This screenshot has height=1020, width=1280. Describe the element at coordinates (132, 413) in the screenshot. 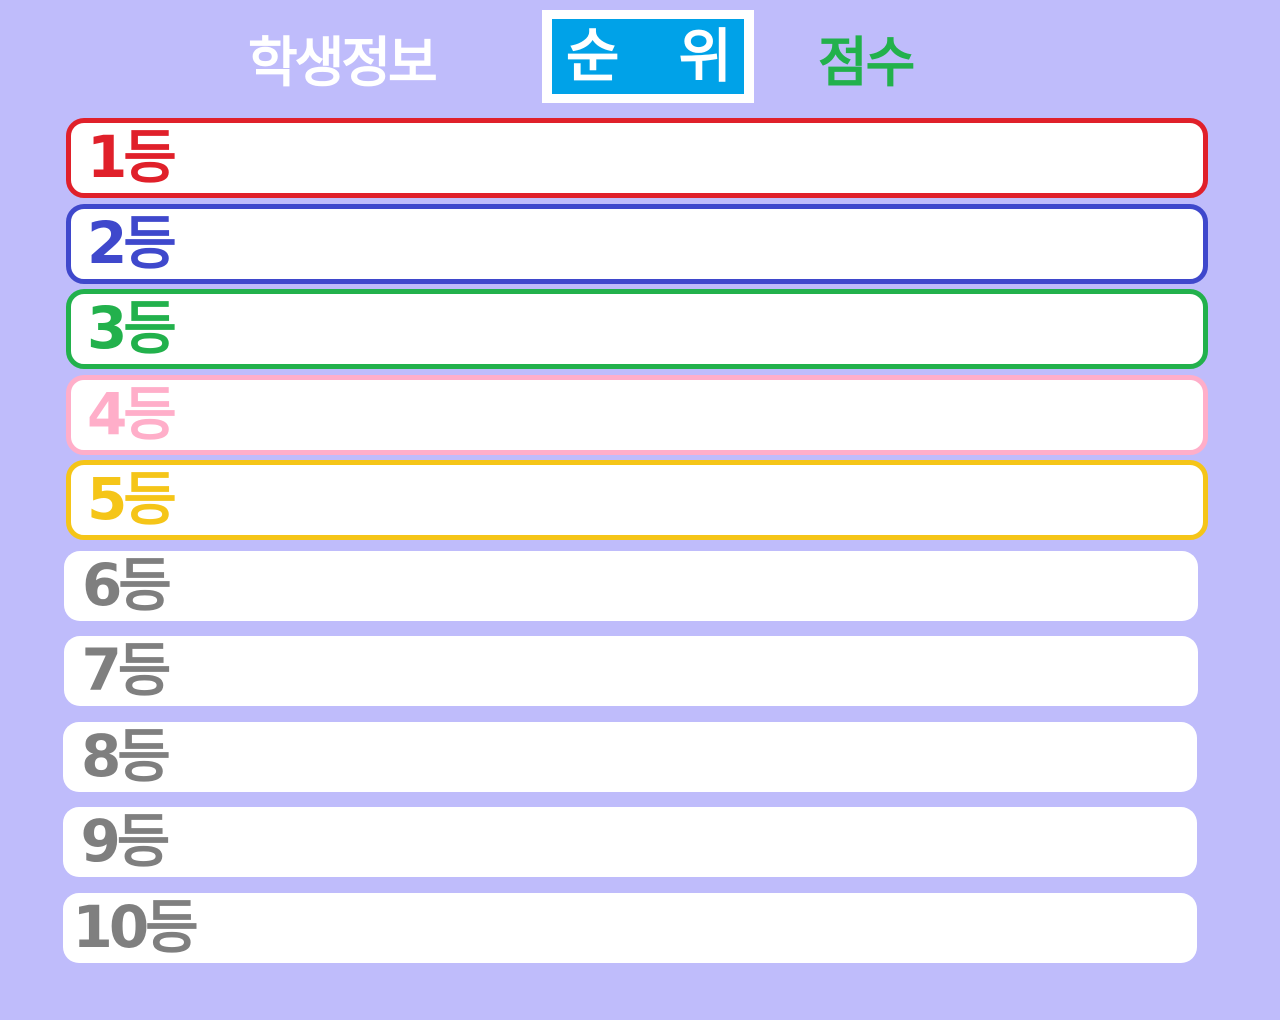

I see `rank-label-4: 4등` at that location.